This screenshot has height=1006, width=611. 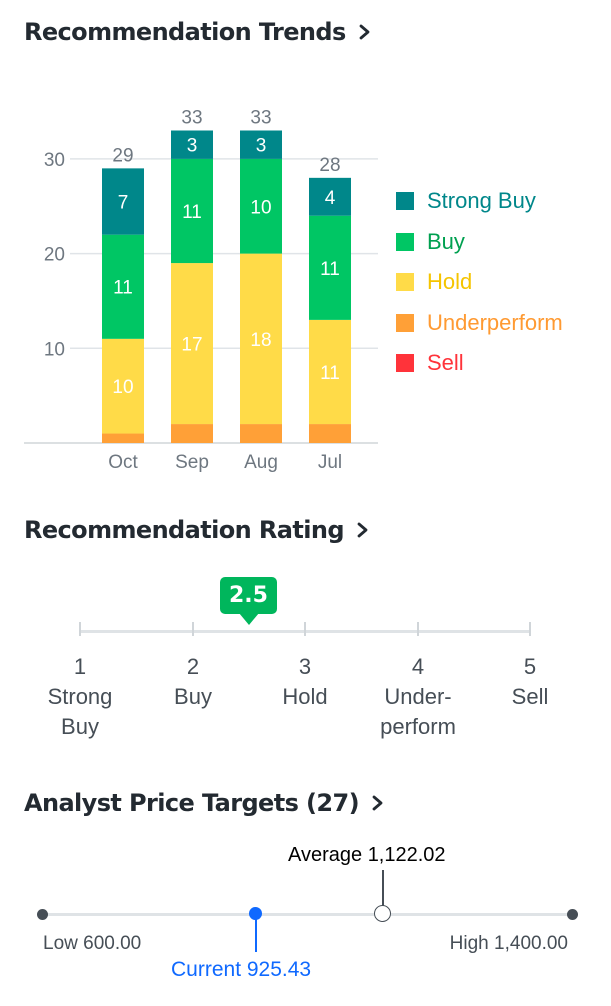 What do you see at coordinates (382, 913) in the screenshot?
I see `average-price-dot` at bounding box center [382, 913].